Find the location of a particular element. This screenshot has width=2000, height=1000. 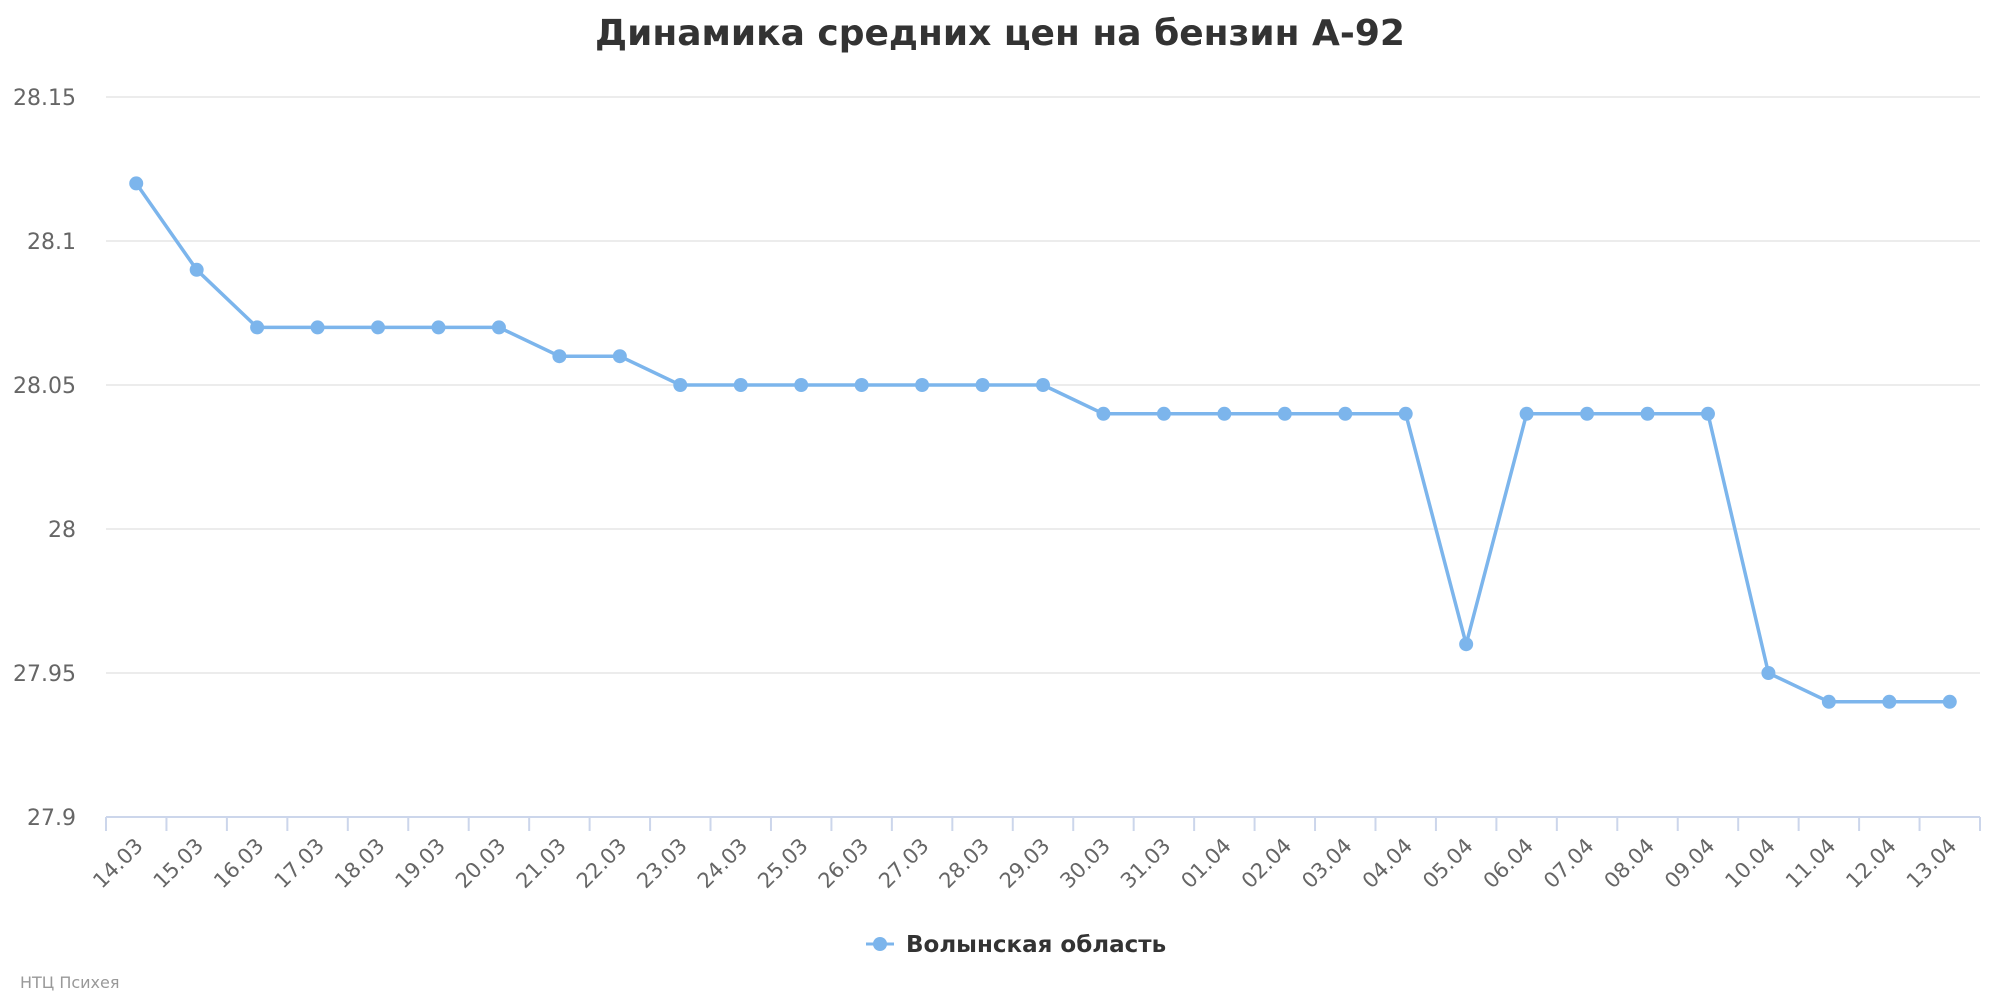

x-tick-label: 06.04 is located at coordinates (1508, 863).